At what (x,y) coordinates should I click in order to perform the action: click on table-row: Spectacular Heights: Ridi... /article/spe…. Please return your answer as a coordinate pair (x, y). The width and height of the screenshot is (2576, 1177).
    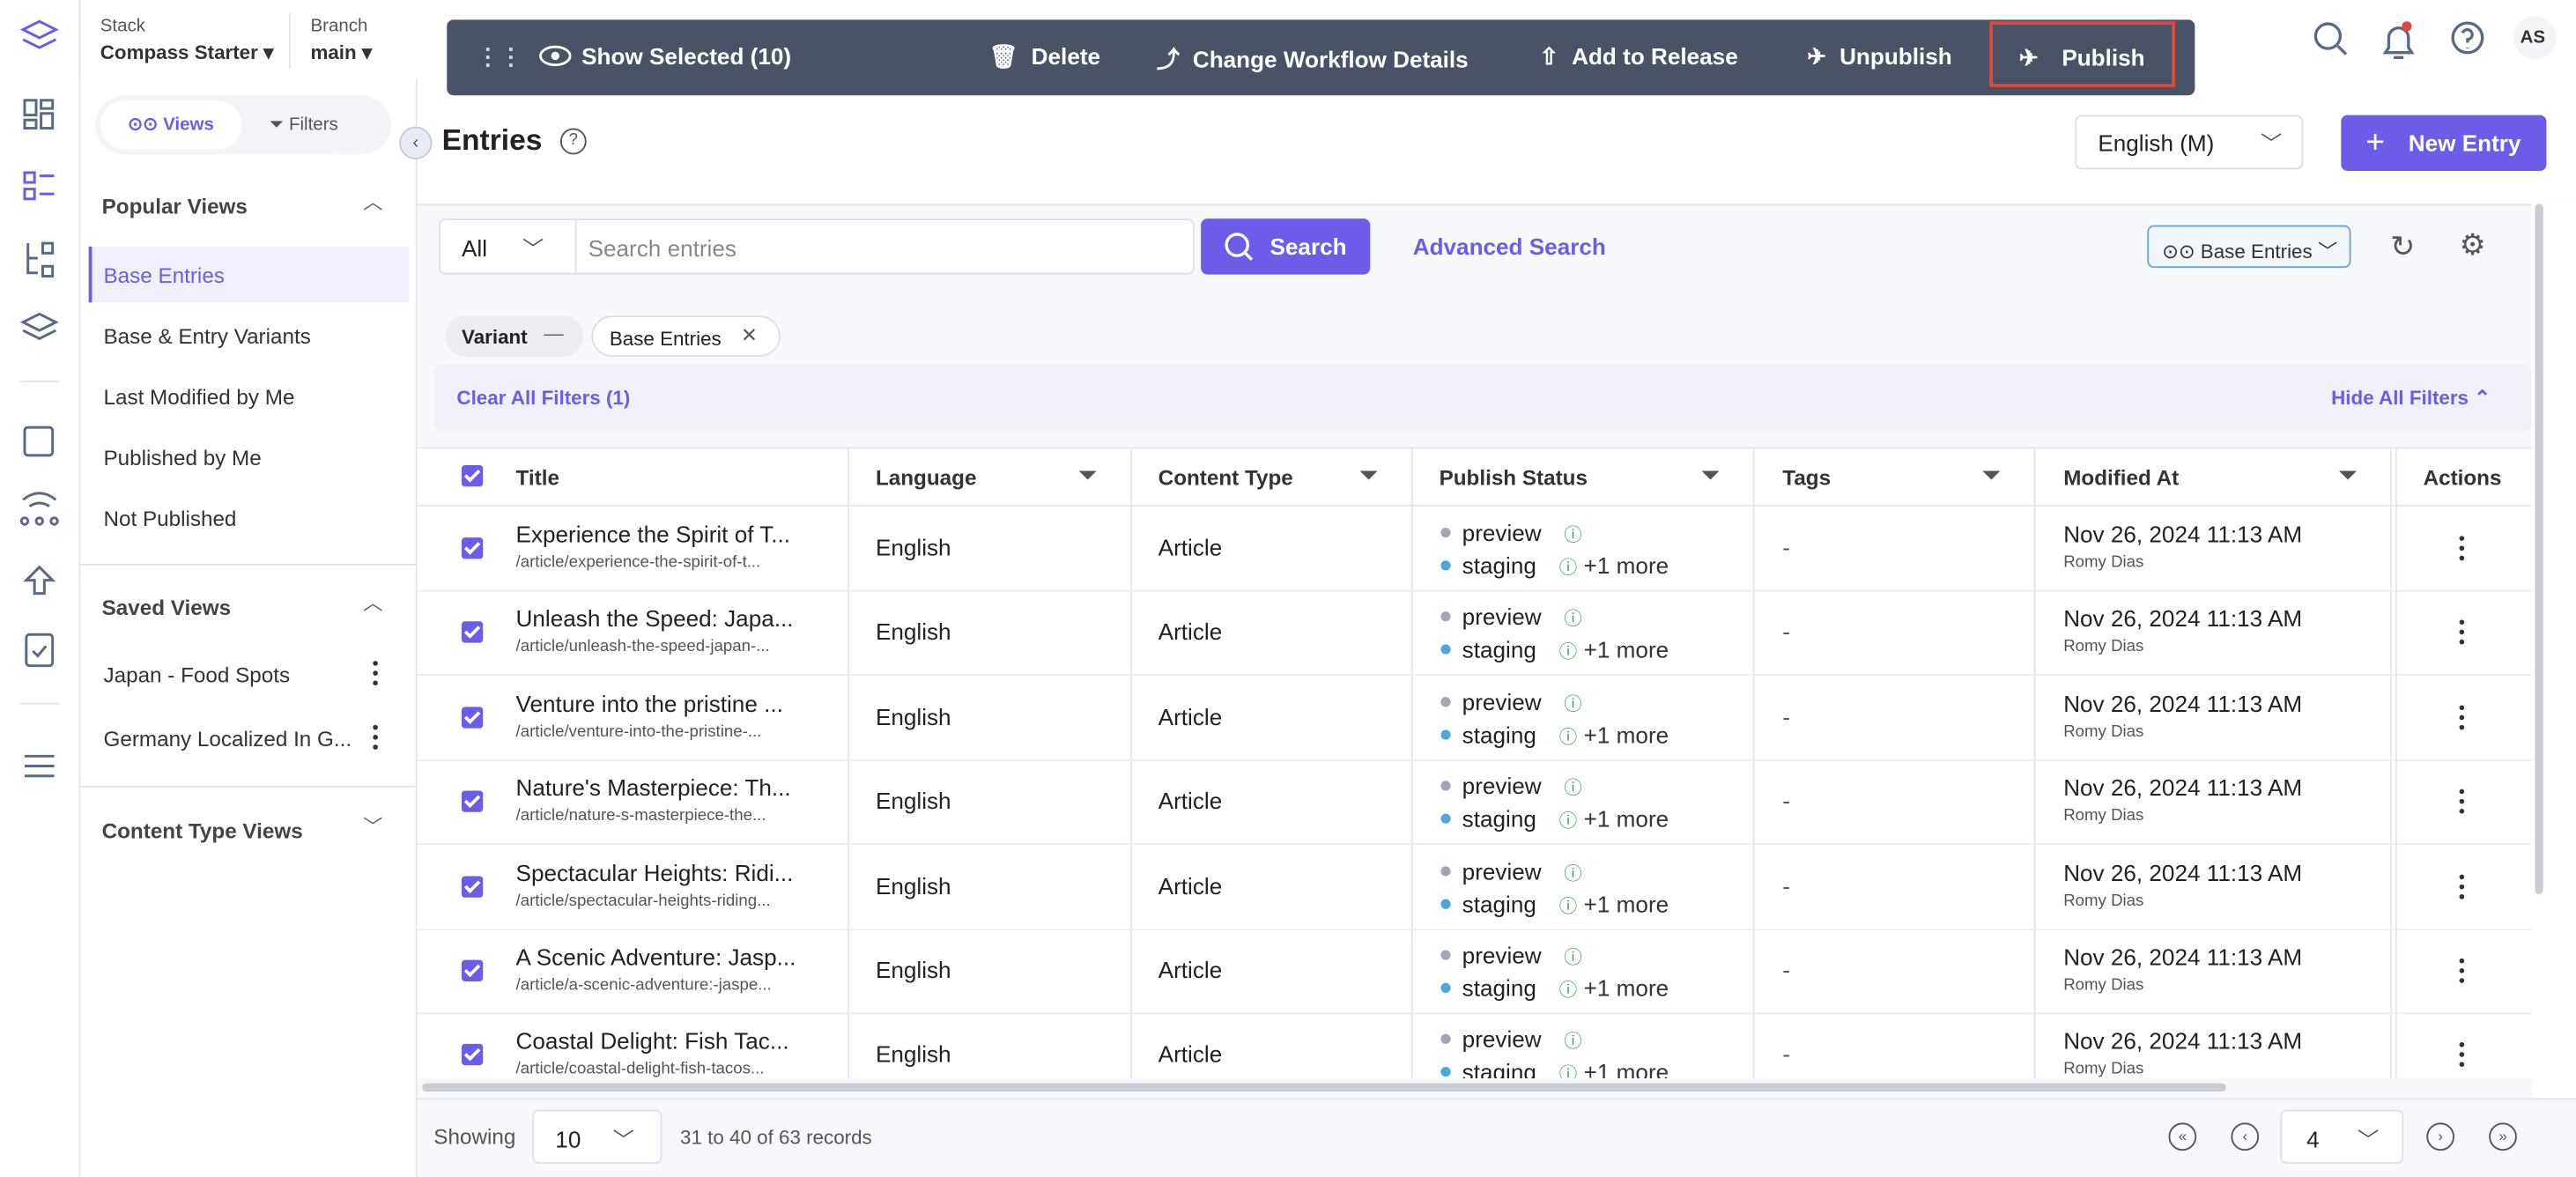
    Looking at the image, I should click on (1475, 887).